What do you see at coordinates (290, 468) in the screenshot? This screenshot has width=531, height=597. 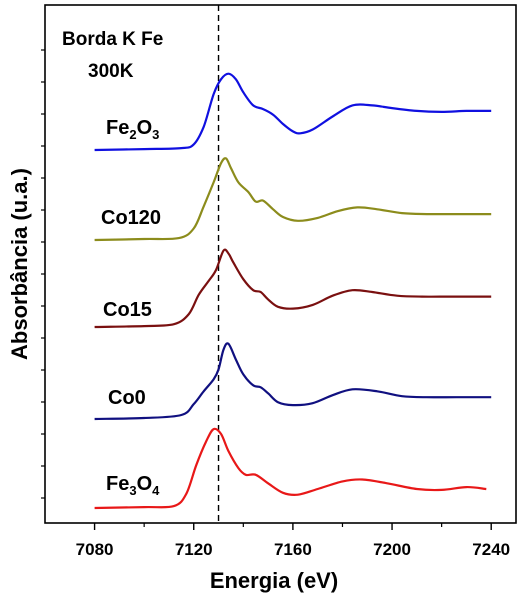 I see `series-line-fe3o4` at bounding box center [290, 468].